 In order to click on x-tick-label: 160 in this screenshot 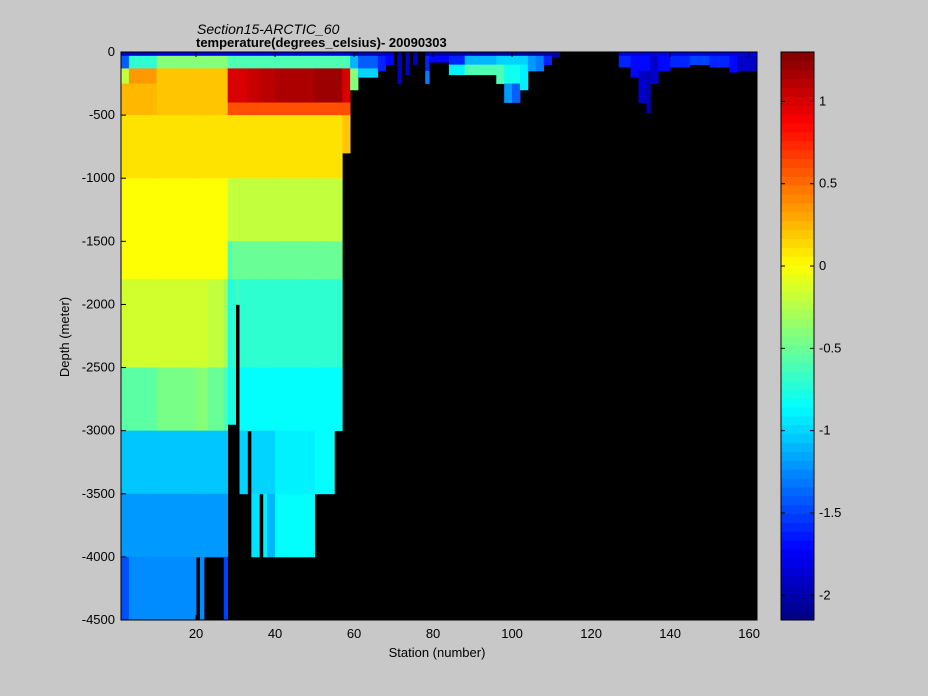, I will do `click(749, 633)`.